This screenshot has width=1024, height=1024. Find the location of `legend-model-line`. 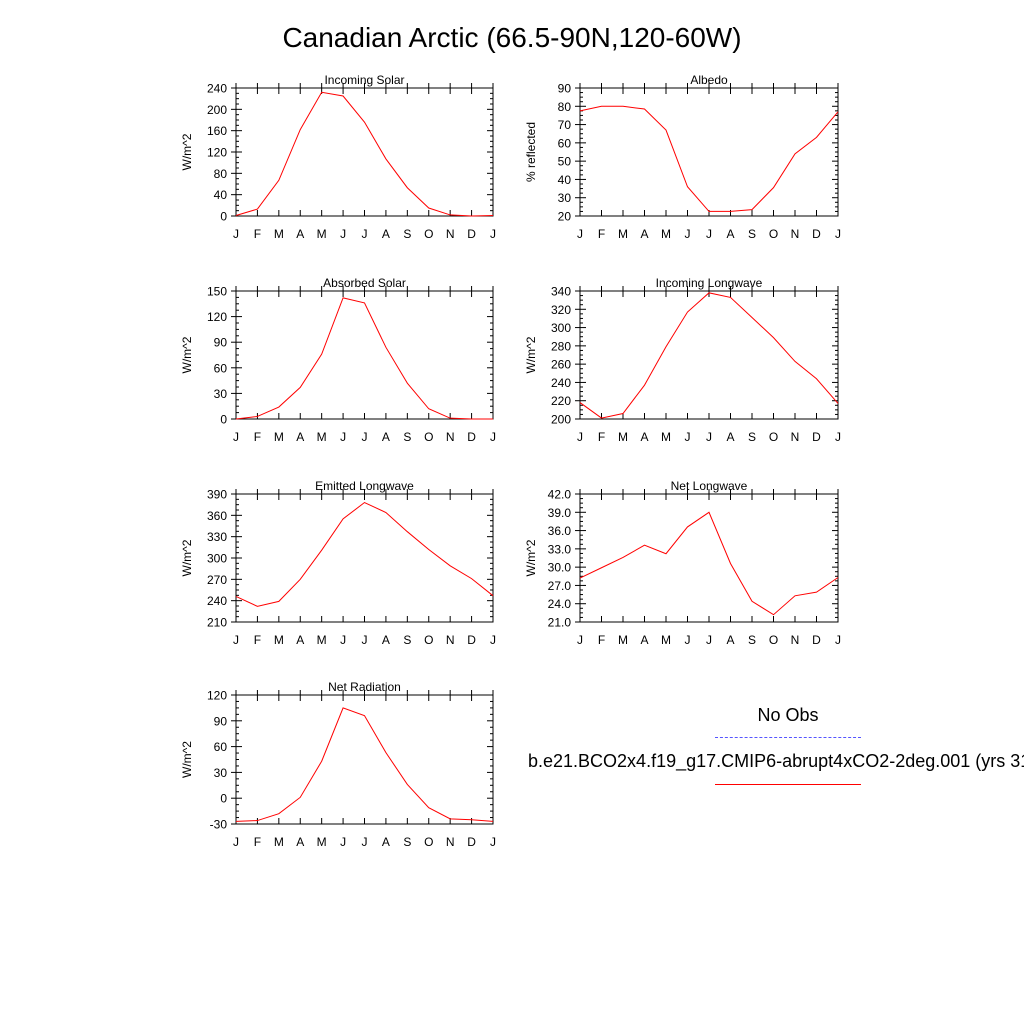

legend-model-line is located at coordinates (788, 784).